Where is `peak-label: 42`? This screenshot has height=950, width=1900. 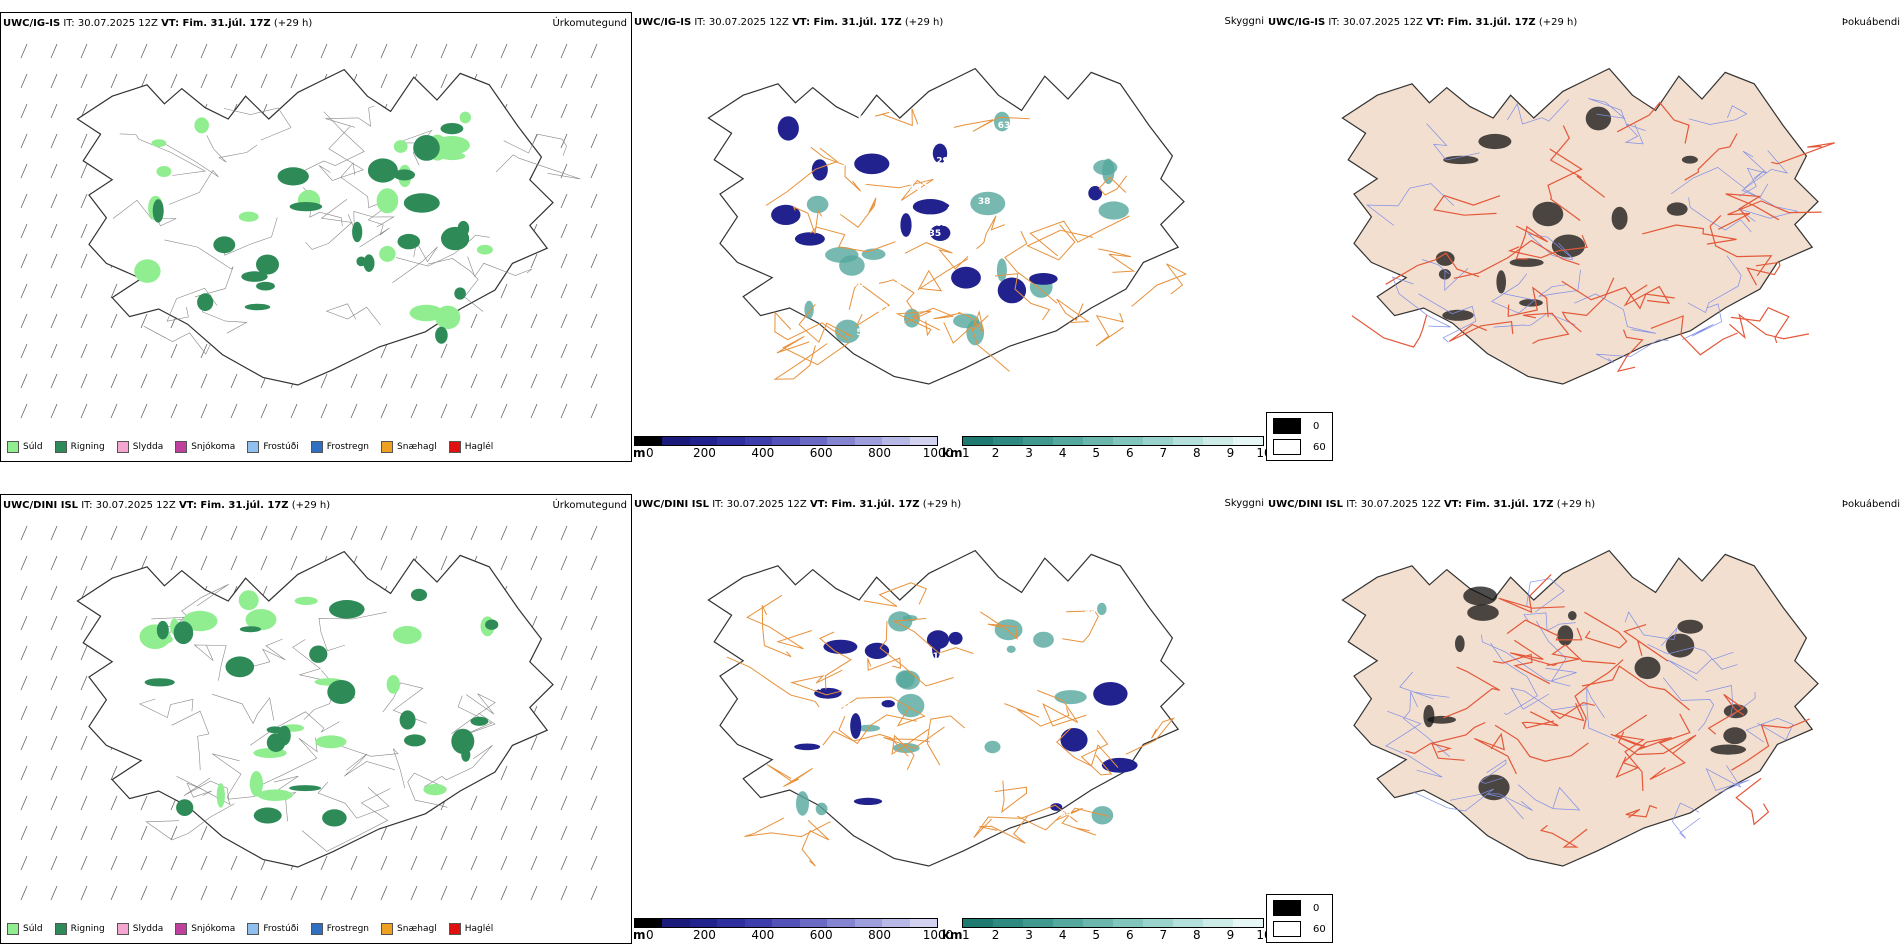 peak-label: 42 is located at coordinates (1052, 600).